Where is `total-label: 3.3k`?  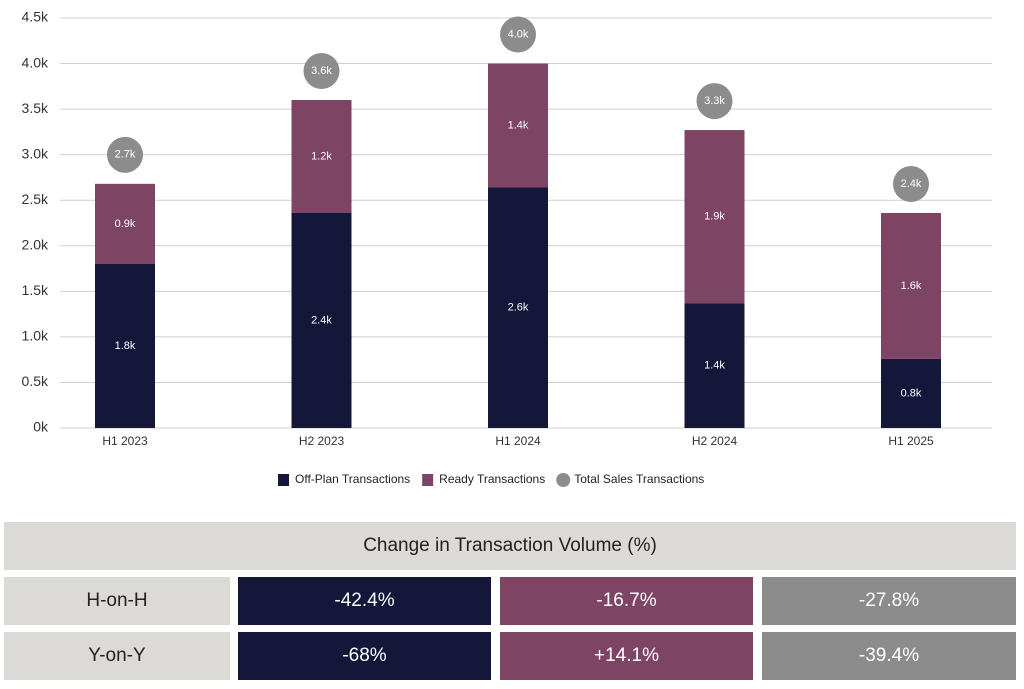
total-label: 3.3k is located at coordinates (714, 101).